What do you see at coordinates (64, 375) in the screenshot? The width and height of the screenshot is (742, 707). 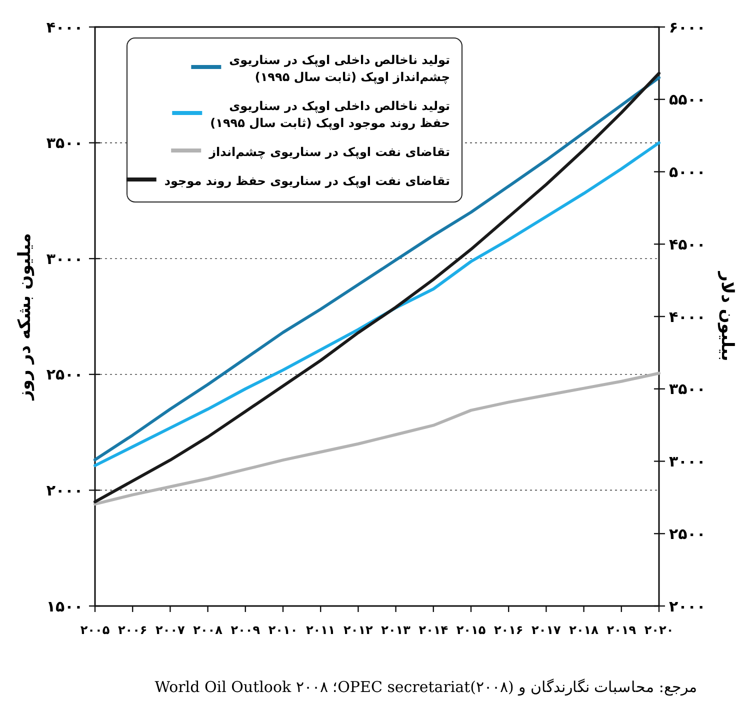 I see `y-tick-label: ۲۵۰۰` at bounding box center [64, 375].